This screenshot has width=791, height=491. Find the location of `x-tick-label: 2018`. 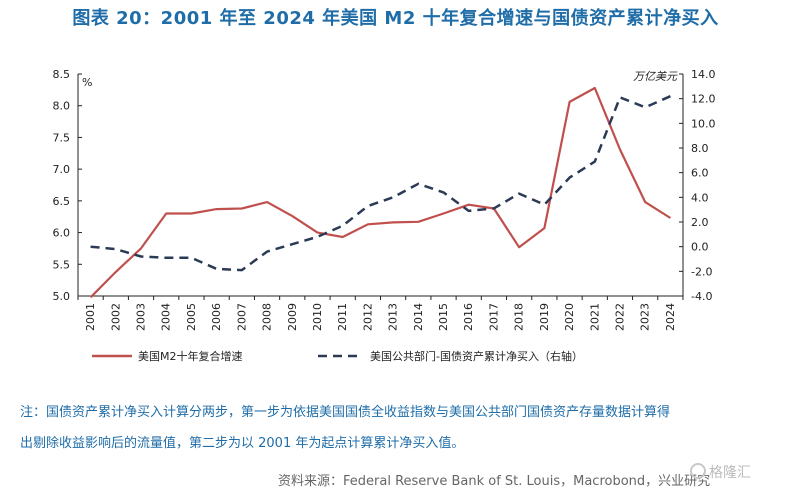

x-tick-label: 2018 is located at coordinates (519, 317).